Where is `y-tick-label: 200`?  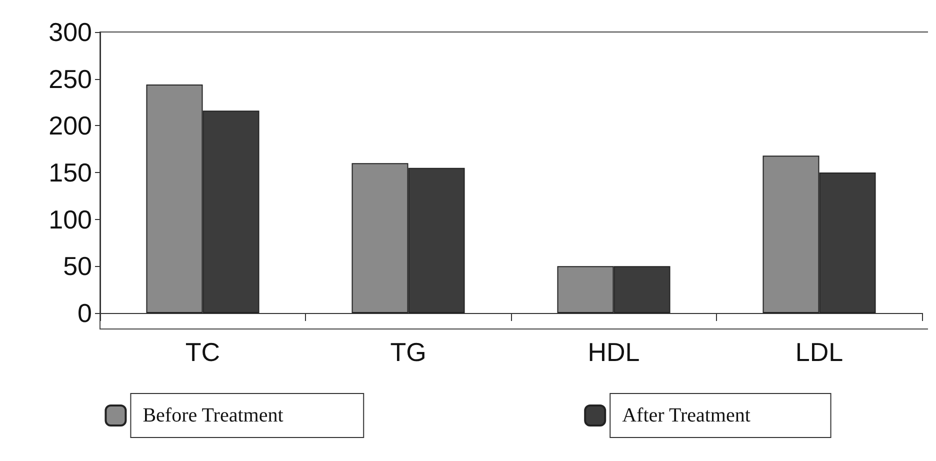 y-tick-label: 200 is located at coordinates (70, 125).